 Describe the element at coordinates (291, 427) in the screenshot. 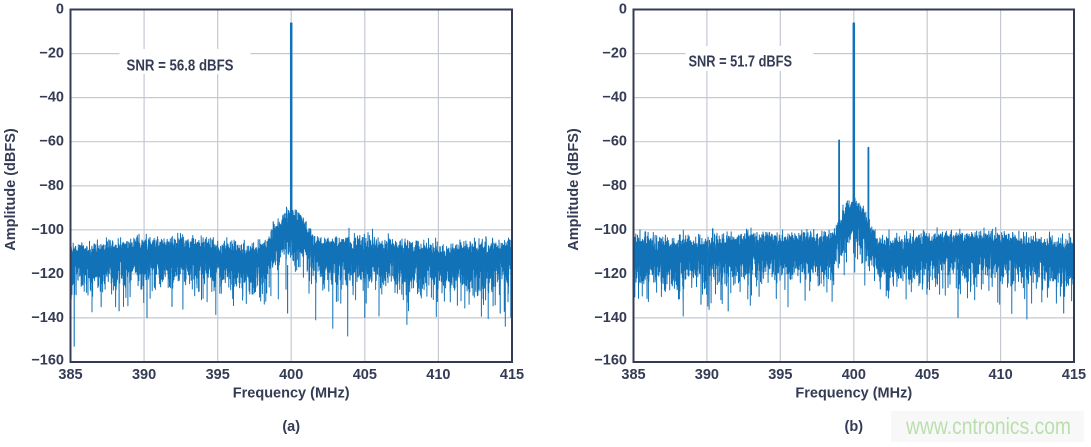

I see `svg-text: (a)` at that location.